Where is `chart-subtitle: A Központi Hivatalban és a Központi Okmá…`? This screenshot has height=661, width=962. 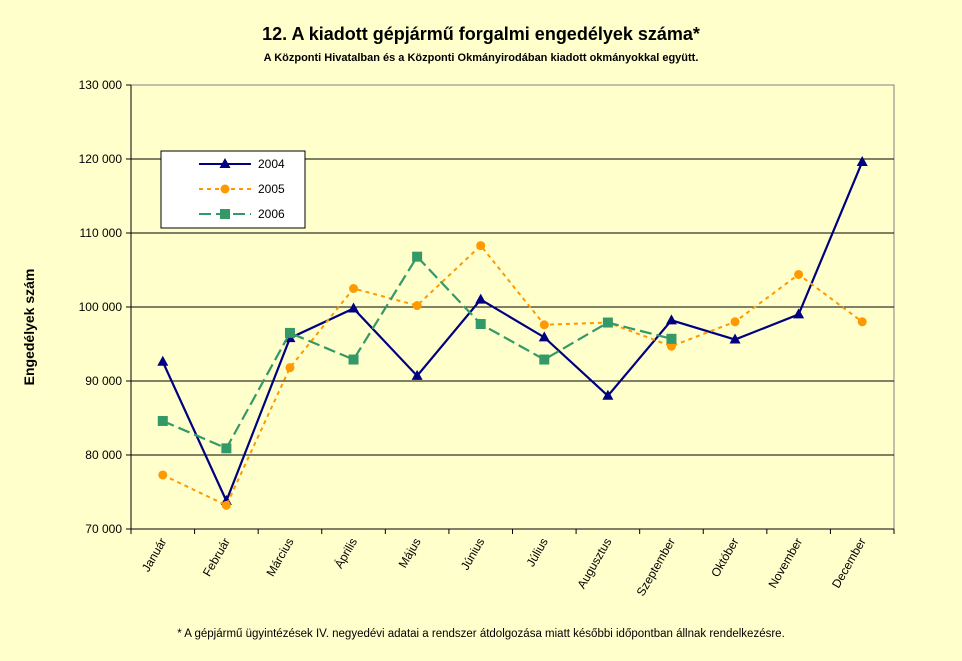
chart-subtitle: A Központi Hivatalban és a Központi Okmá… is located at coordinates (481, 58).